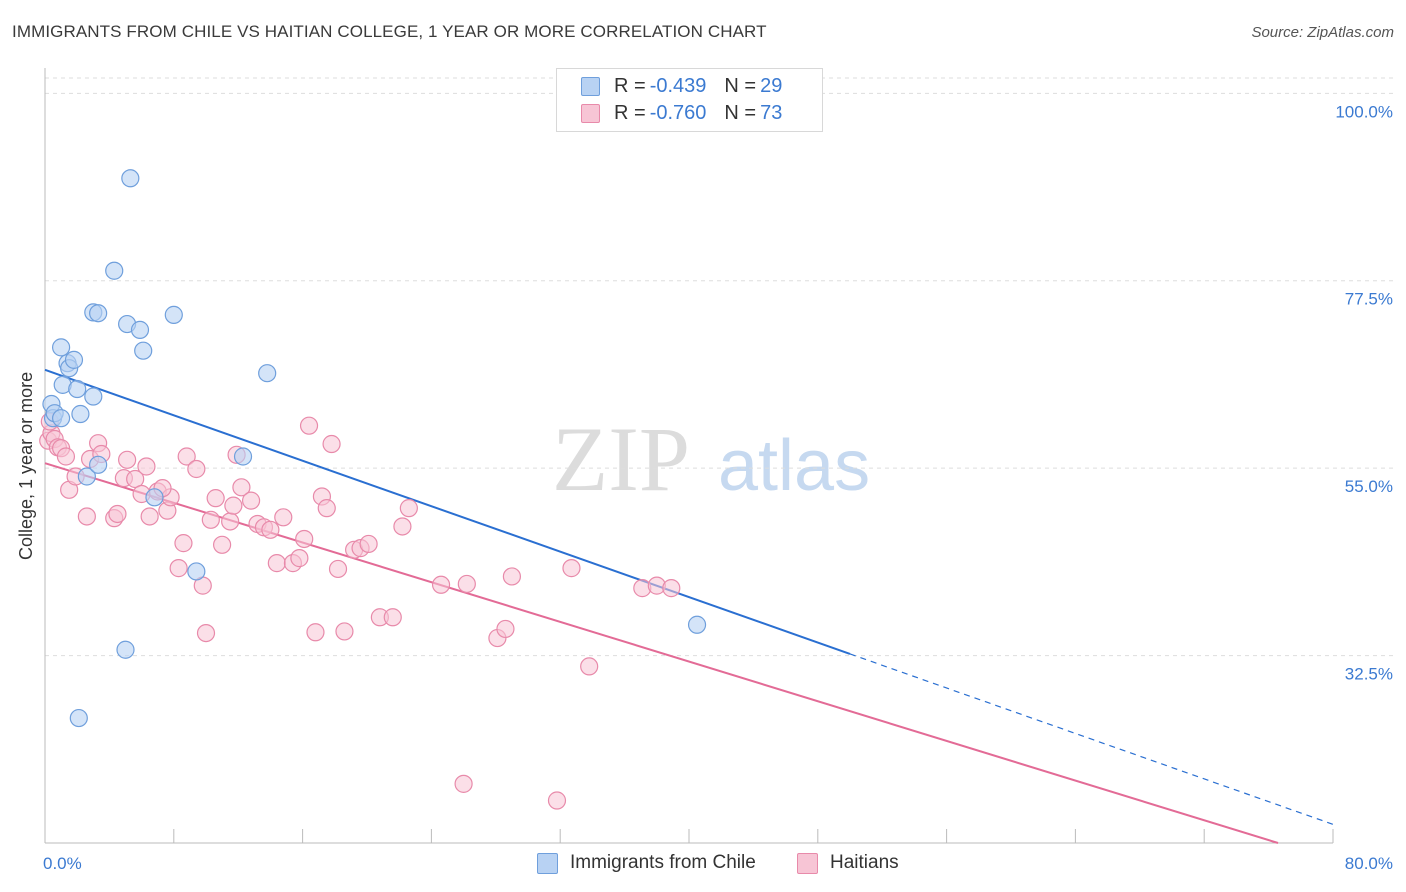  What do you see at coordinates (1091, 739) in the screenshot?
I see `trend-line-chile-extension` at bounding box center [1091, 739].